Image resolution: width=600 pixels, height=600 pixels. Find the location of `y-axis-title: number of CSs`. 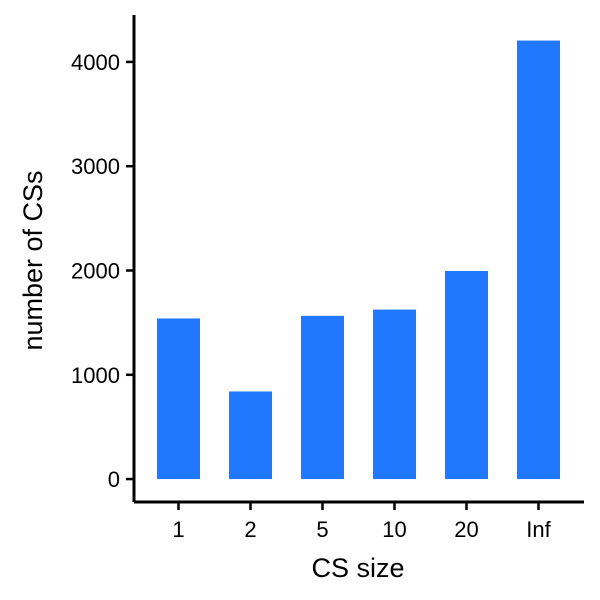

y-axis-title: number of CSs is located at coordinates (33, 260).